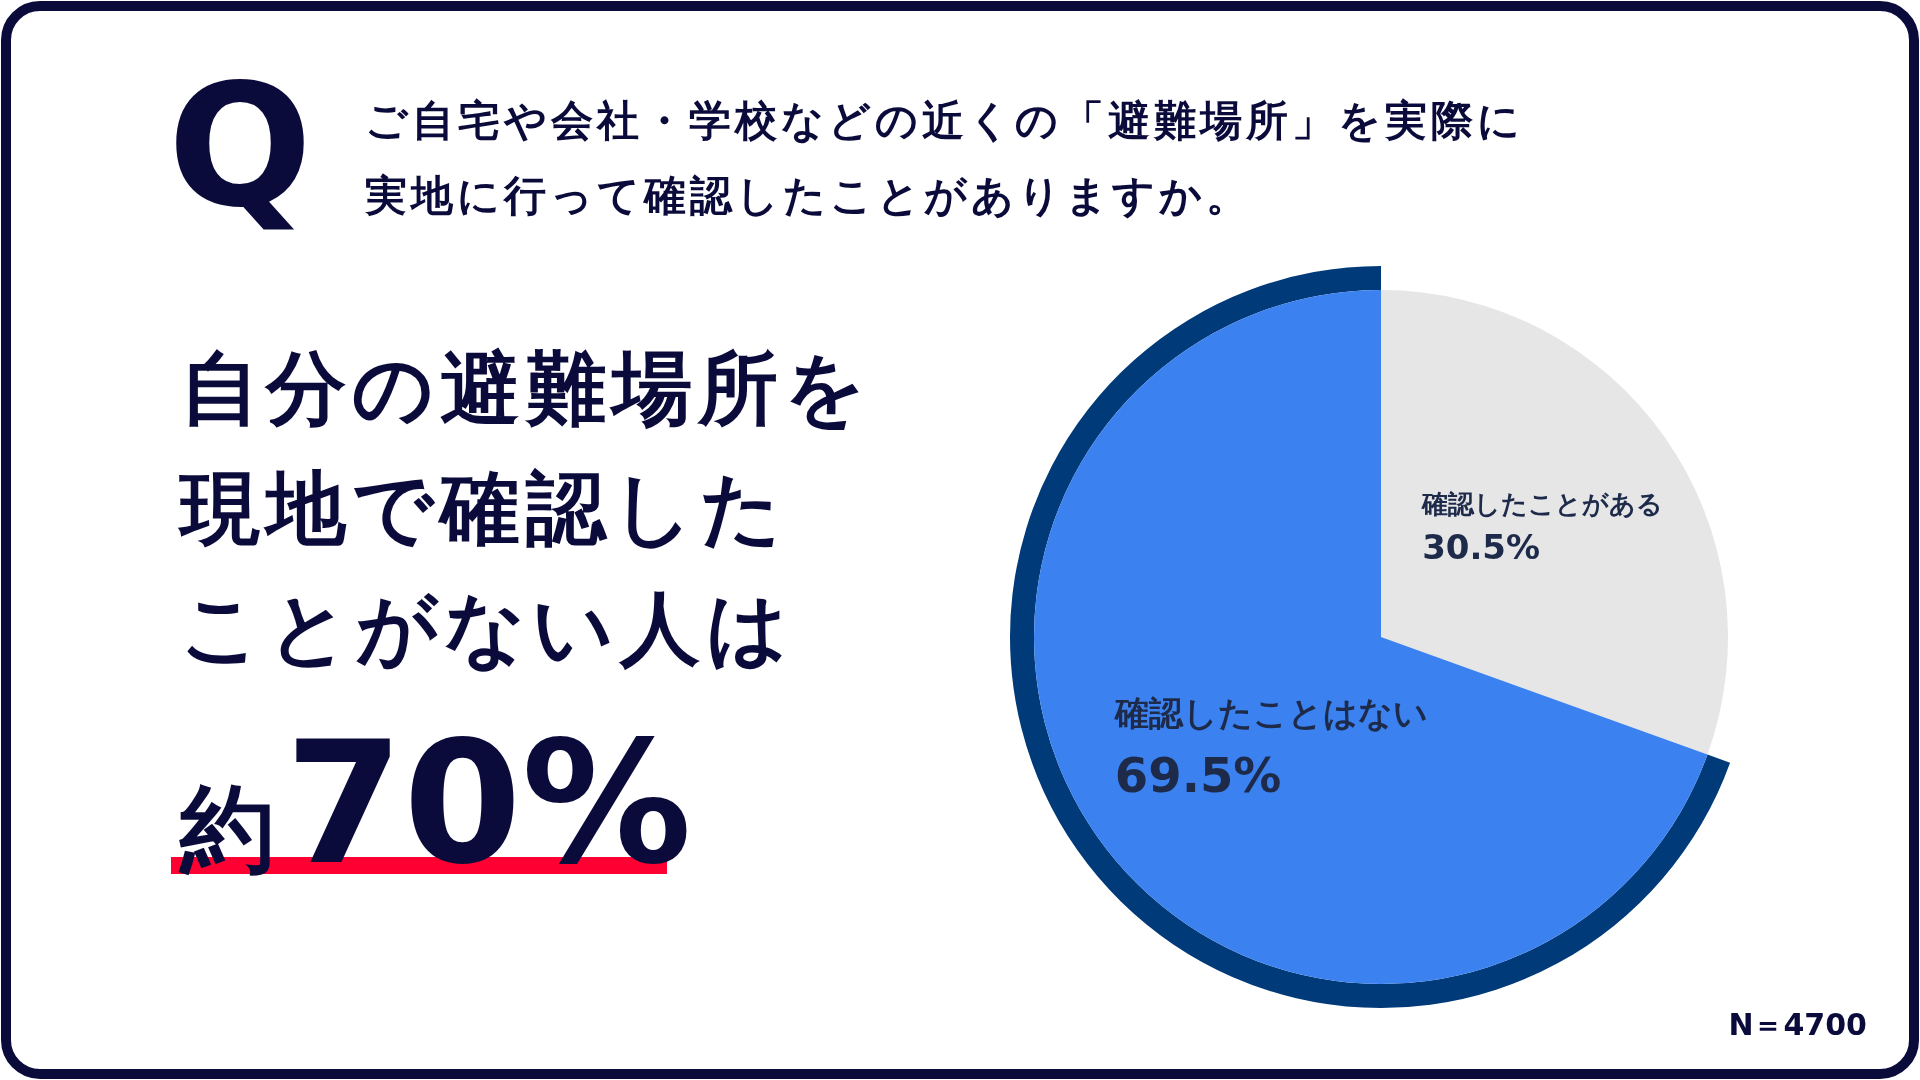 The width and height of the screenshot is (1920, 1080). Describe the element at coordinates (1797, 1024) in the screenshot. I see `text: N＝4700` at that location.